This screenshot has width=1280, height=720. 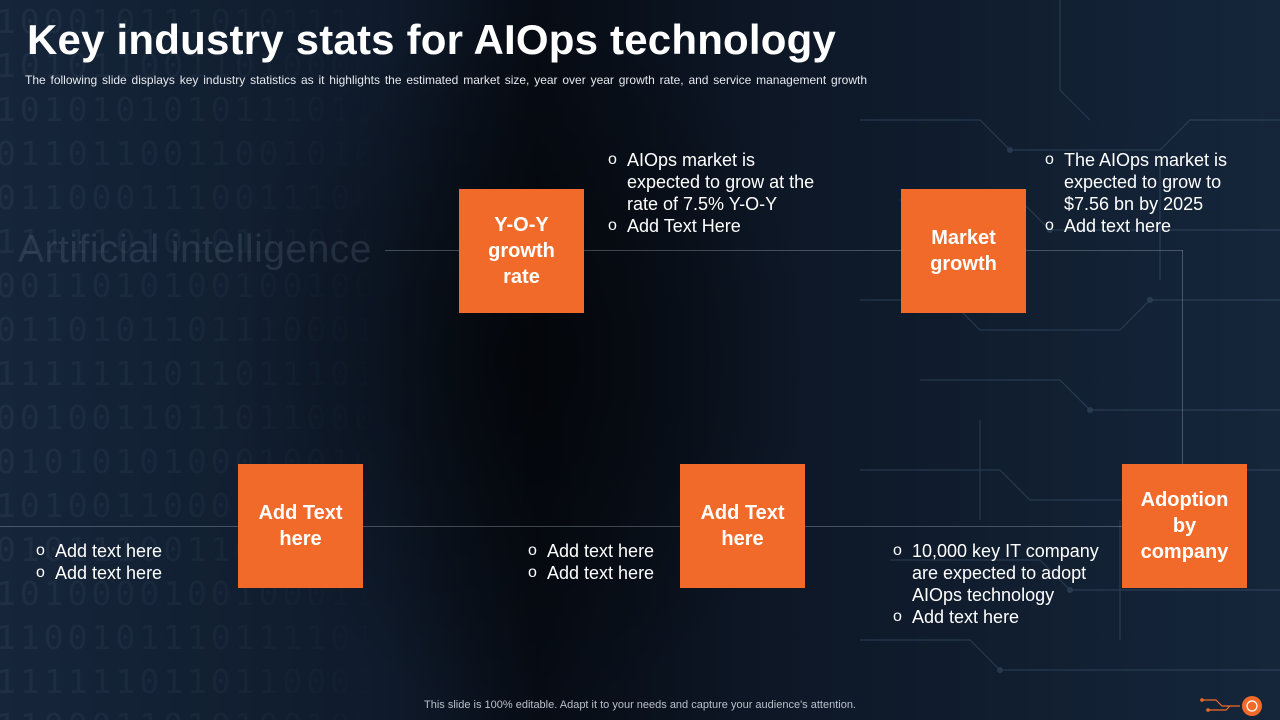 I want to click on add-text-left-label: Add Text here, so click(x=300, y=526).